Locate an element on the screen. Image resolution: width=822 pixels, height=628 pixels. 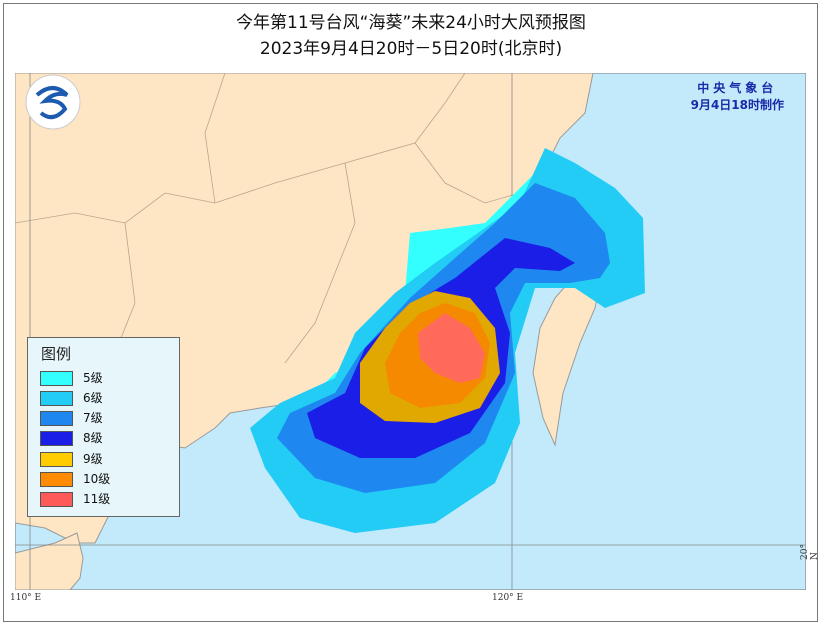
issuer-block: 中央气象台 9月4日18时制作 is located at coordinates (737, 97).